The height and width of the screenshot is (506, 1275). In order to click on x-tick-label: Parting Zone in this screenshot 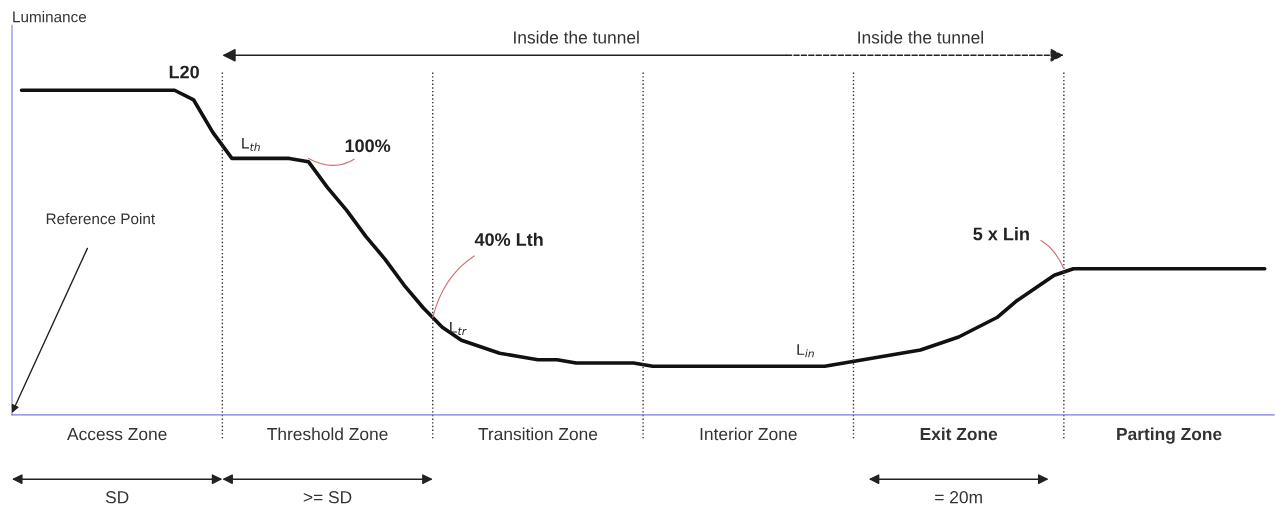, I will do `click(1169, 435)`.